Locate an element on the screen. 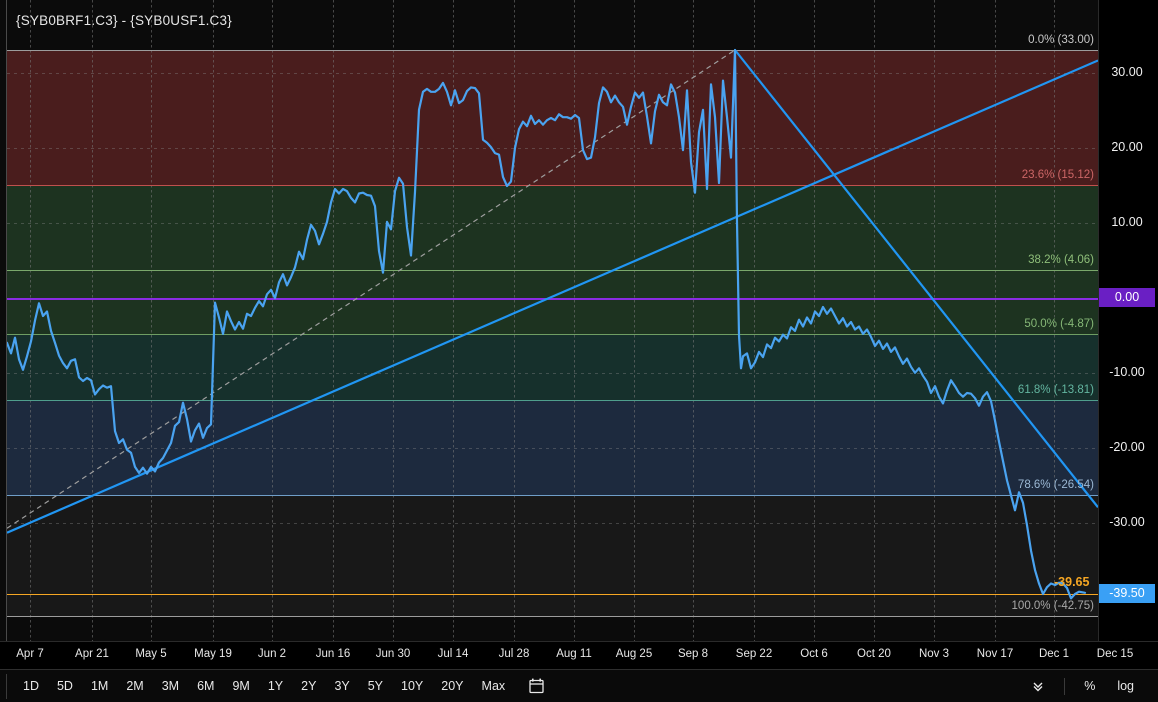 The height and width of the screenshot is (702, 1158). plot-left-border is located at coordinates (6, 320).